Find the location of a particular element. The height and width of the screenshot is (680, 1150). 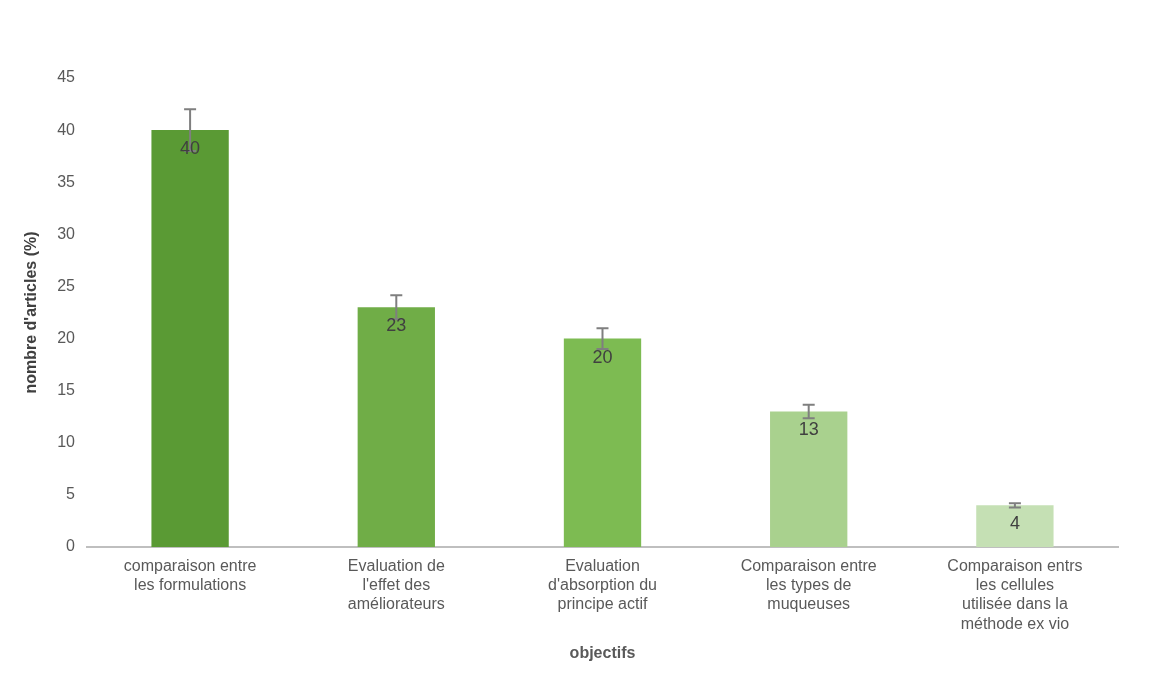

y-tick-label: 10 is located at coordinates (66, 442).